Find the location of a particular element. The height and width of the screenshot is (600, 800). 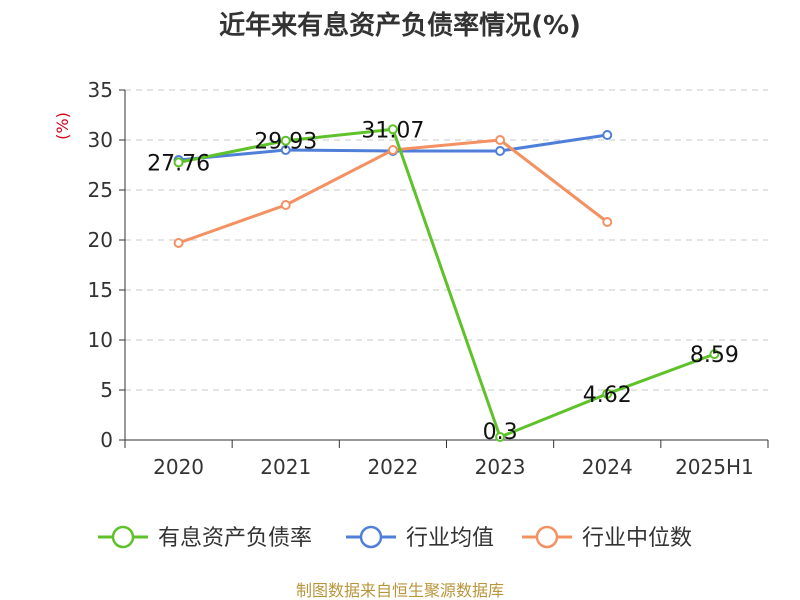

legend-item: 有息资产负债率 is located at coordinates (205, 538).